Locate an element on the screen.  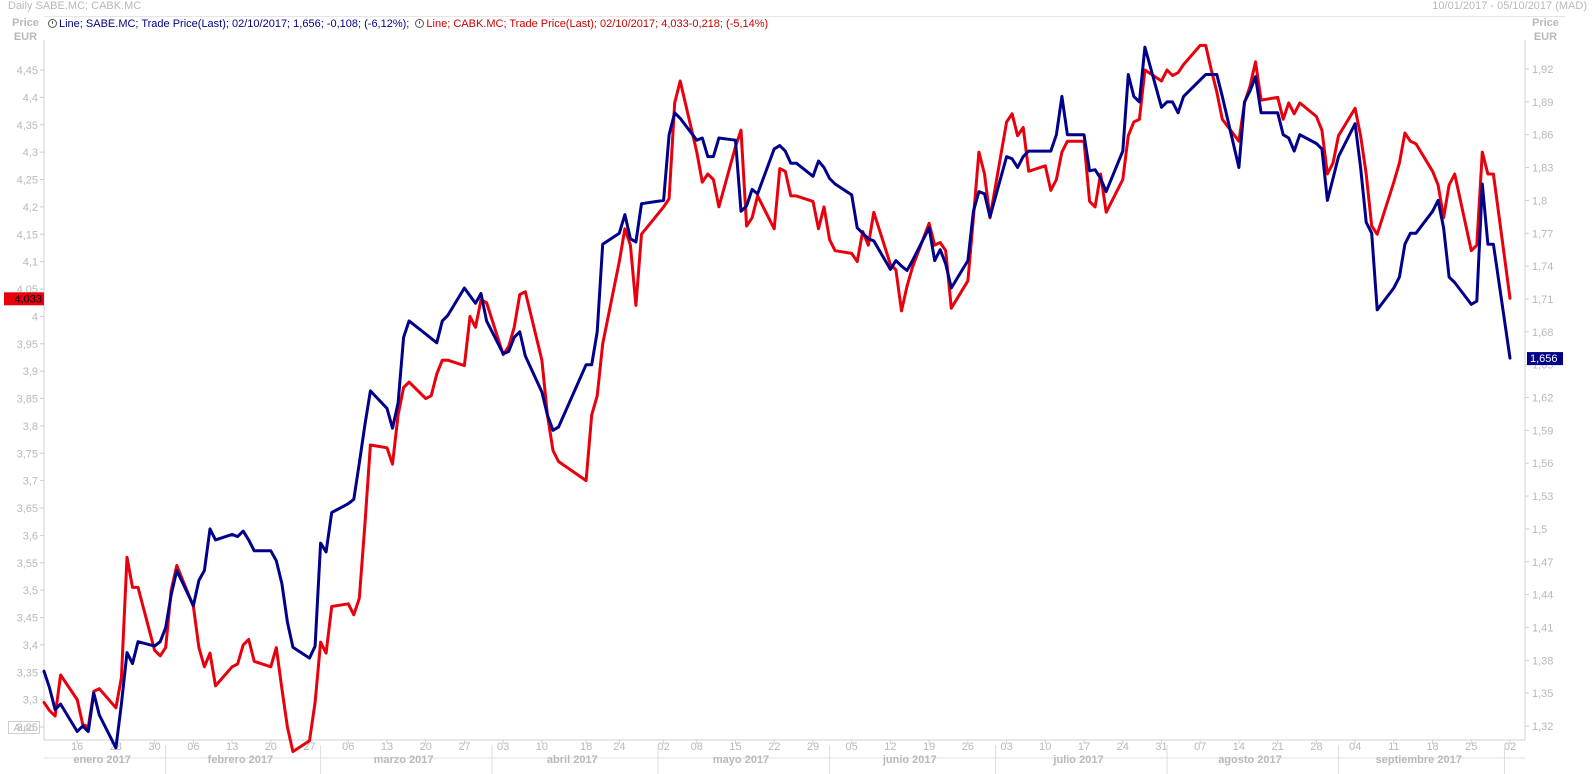
left-tick-label: 3,35 is located at coordinates (27, 673).